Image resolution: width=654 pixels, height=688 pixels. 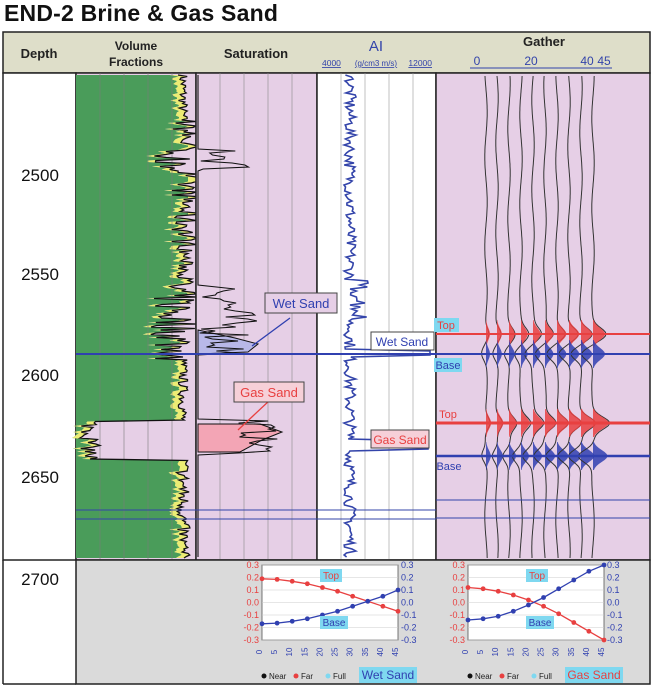 I want to click on gas-sand-ai-box, so click(x=400, y=439).